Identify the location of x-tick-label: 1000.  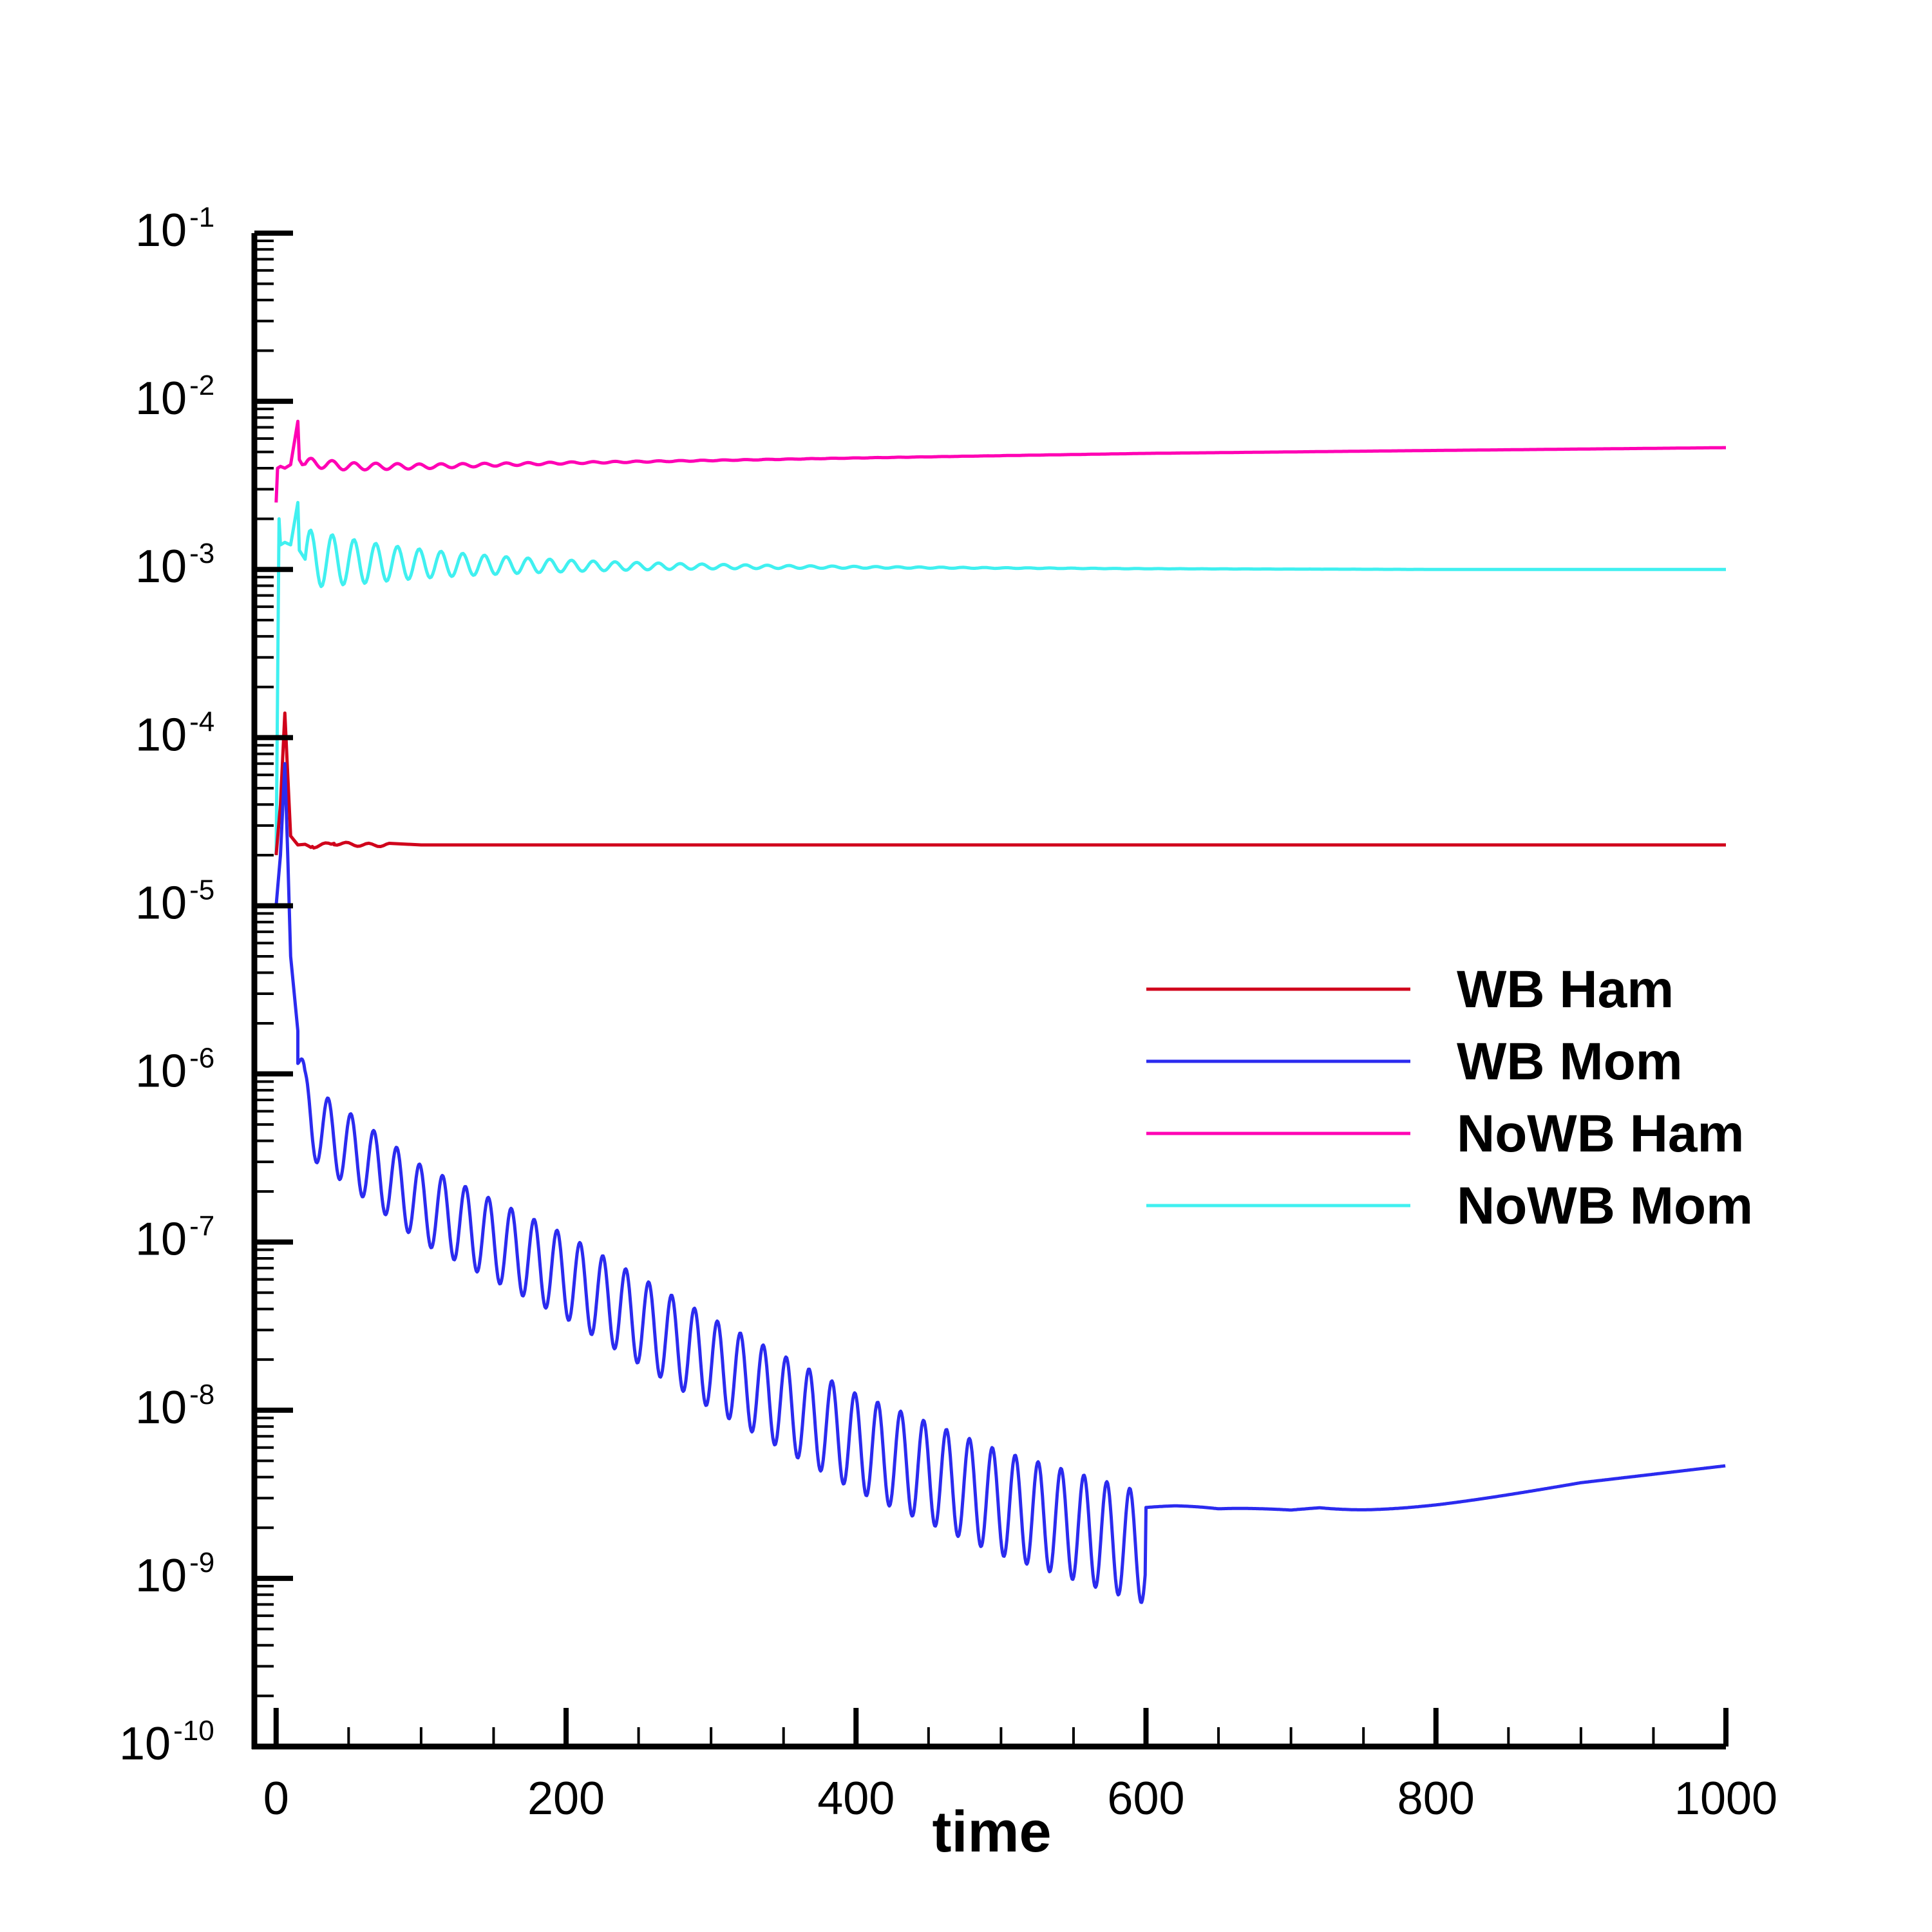
(1725, 1799).